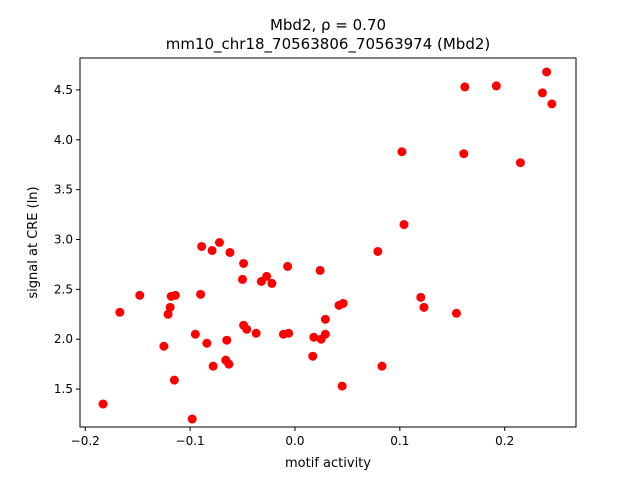  Describe the element at coordinates (63, 90) in the screenshot. I see `y-tick-label: 4.5` at that location.